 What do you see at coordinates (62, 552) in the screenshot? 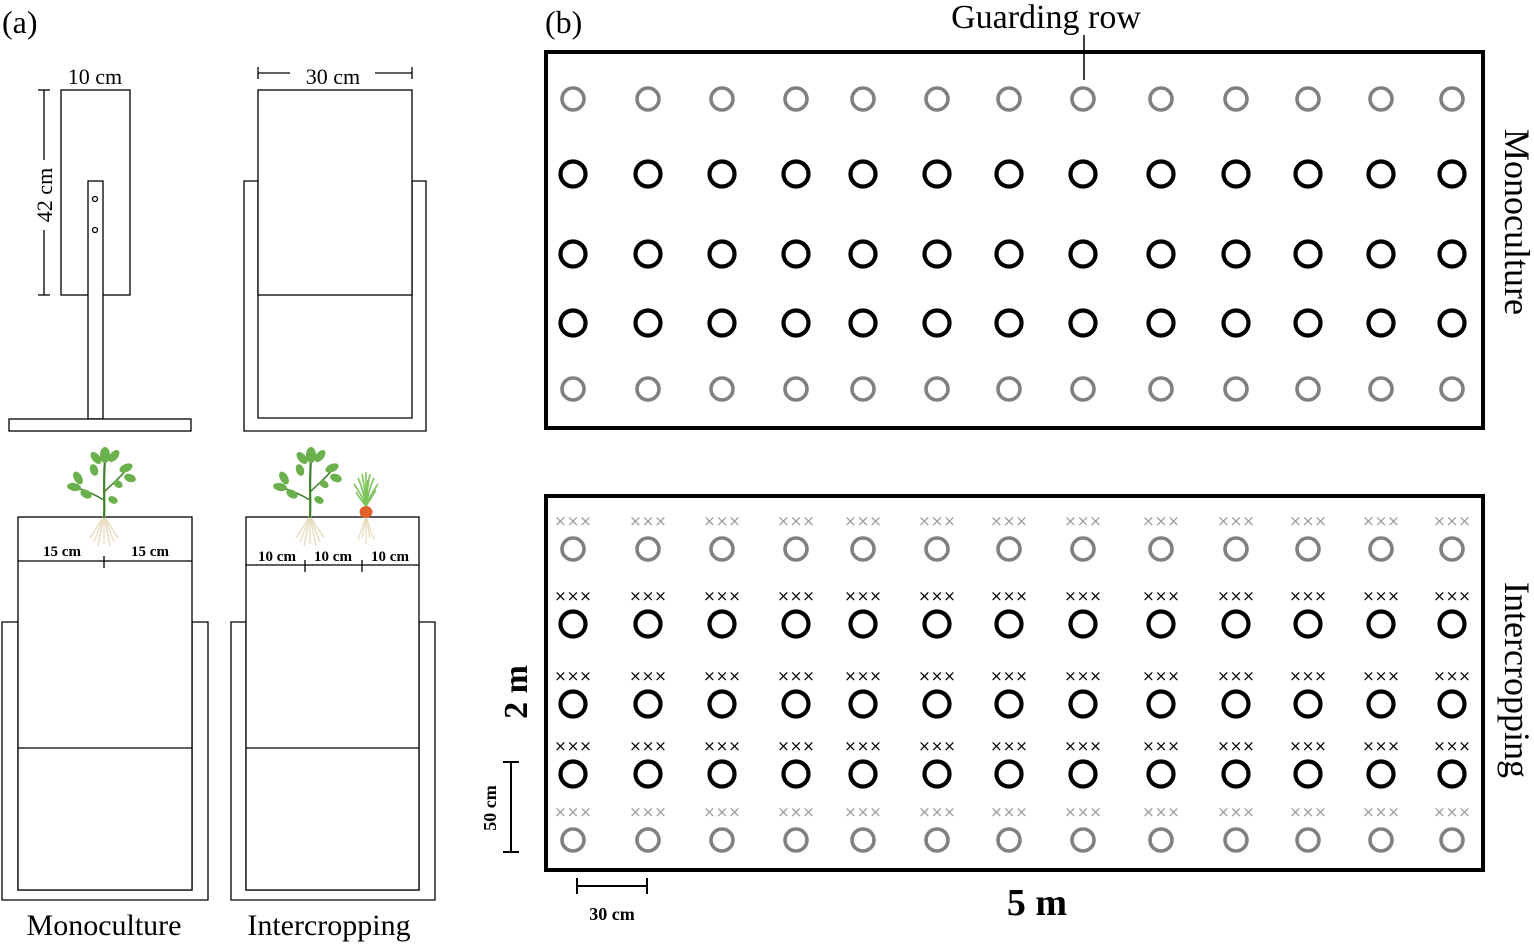
I see `mono-spacing-left: 15 cm` at bounding box center [62, 552].